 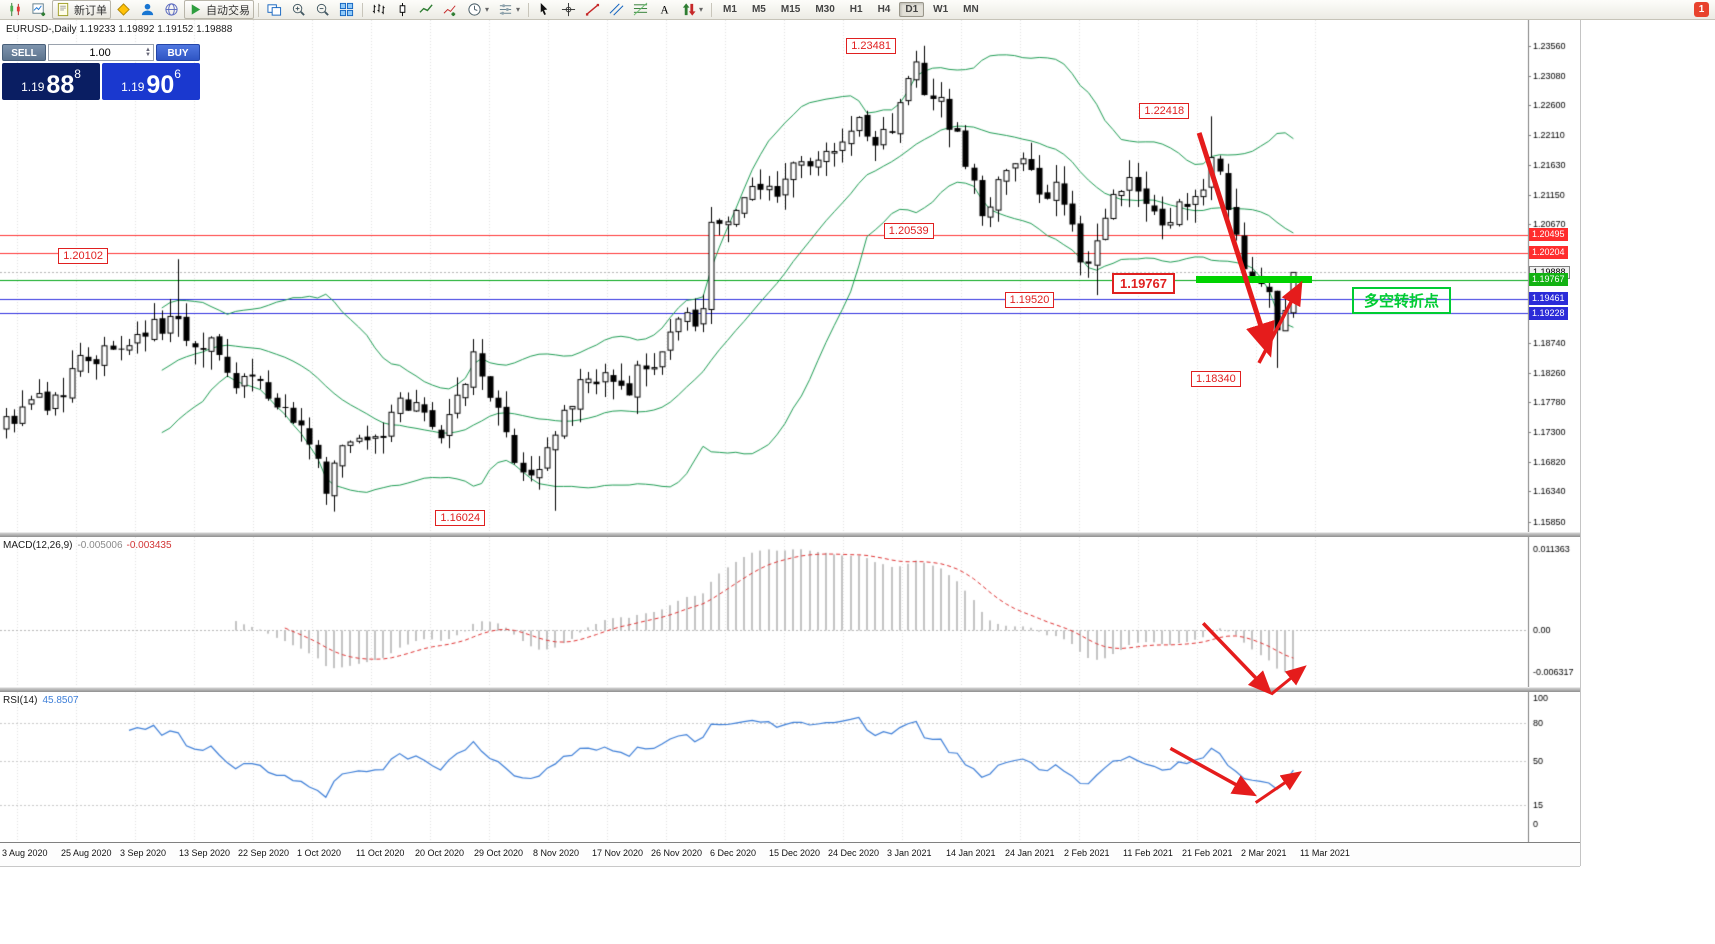 I want to click on new-order-button-label: 新订单, so click(x=90, y=10).